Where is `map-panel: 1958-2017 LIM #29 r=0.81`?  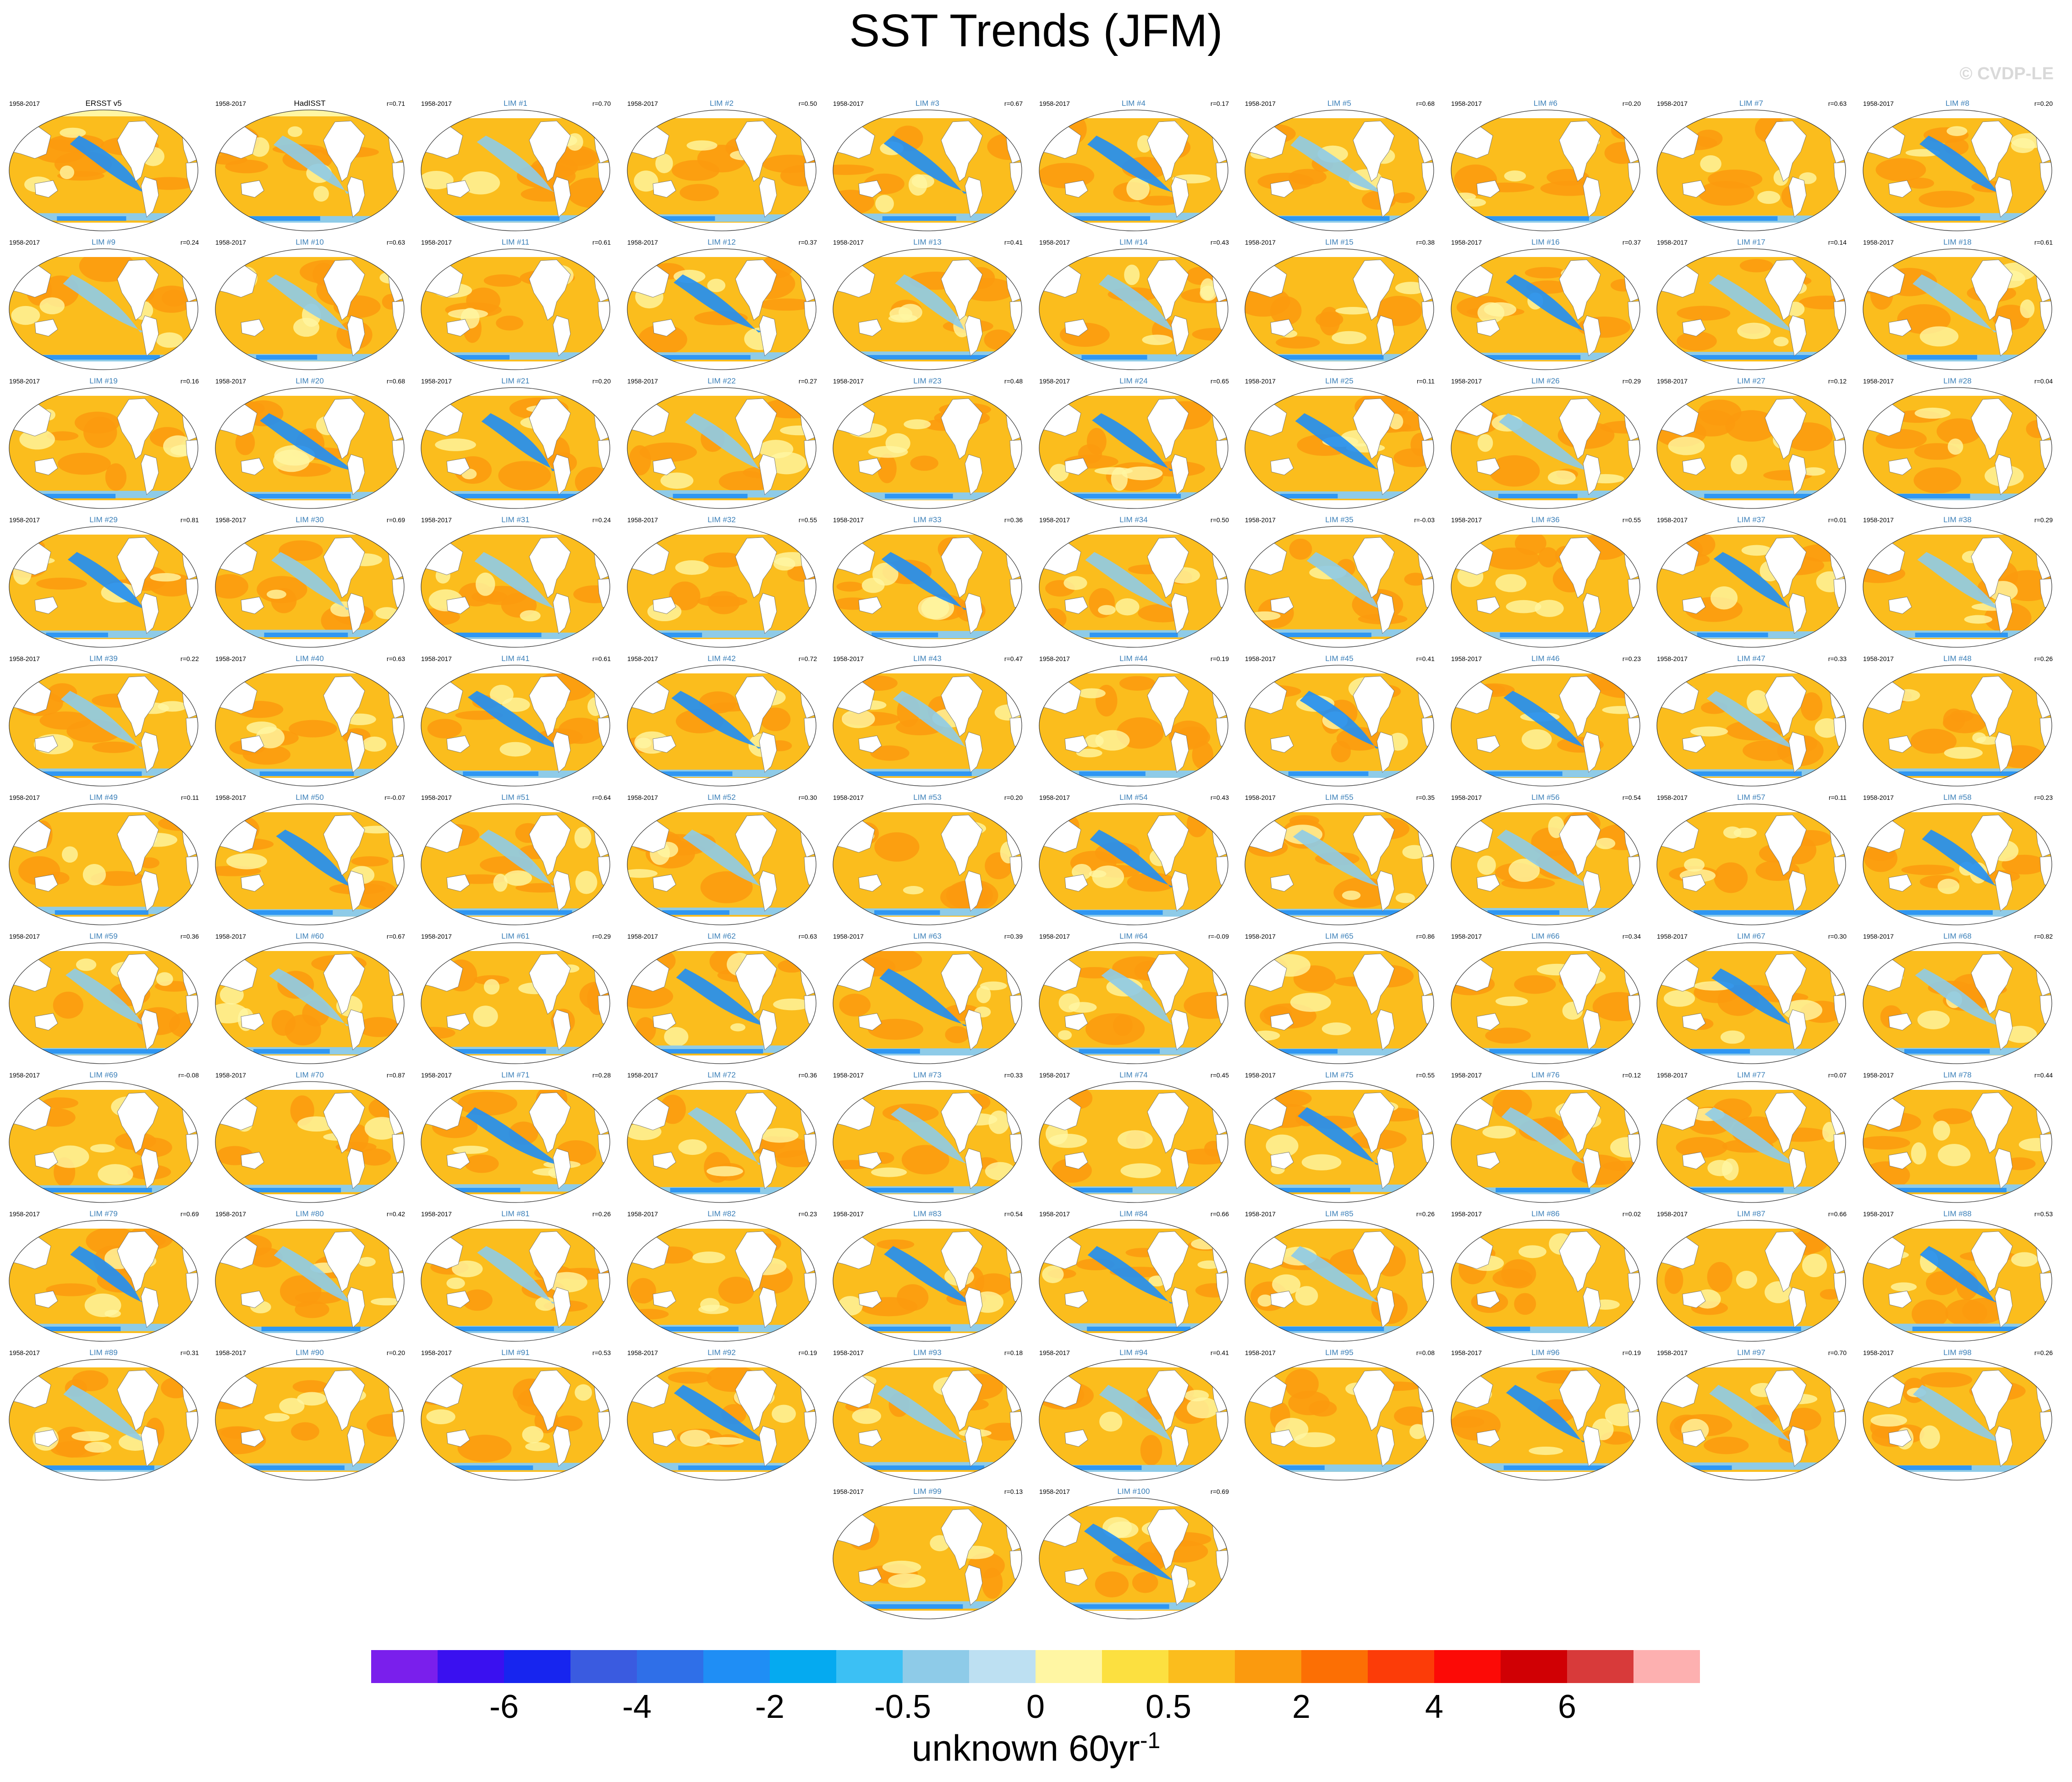
map-panel: 1958-2017 LIM #29 r=0.81 is located at coordinates (104, 583).